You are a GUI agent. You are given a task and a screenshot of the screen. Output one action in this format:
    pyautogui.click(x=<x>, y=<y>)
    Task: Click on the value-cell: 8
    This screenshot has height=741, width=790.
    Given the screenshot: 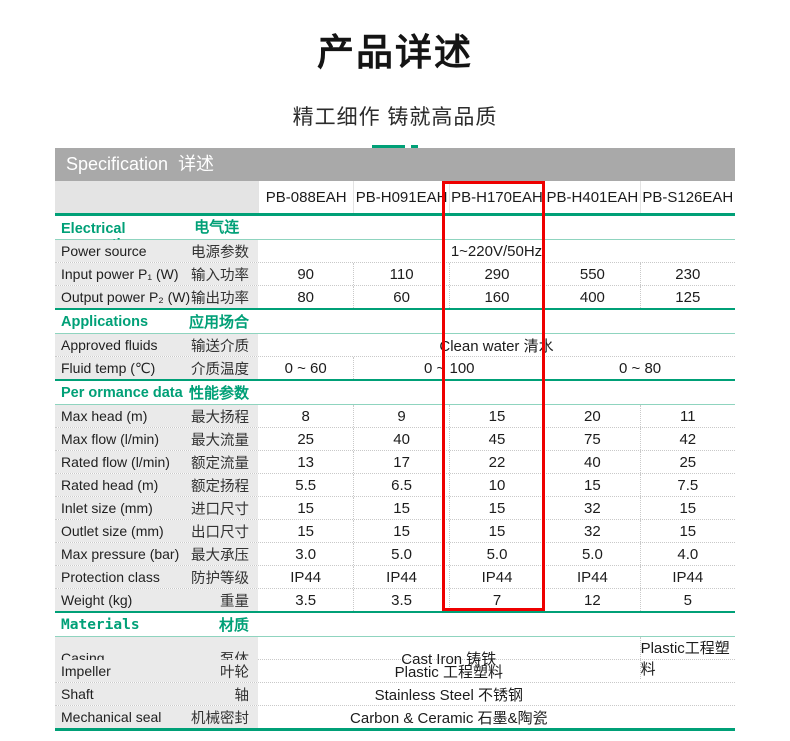 What is the action you would take?
    pyautogui.click(x=305, y=416)
    